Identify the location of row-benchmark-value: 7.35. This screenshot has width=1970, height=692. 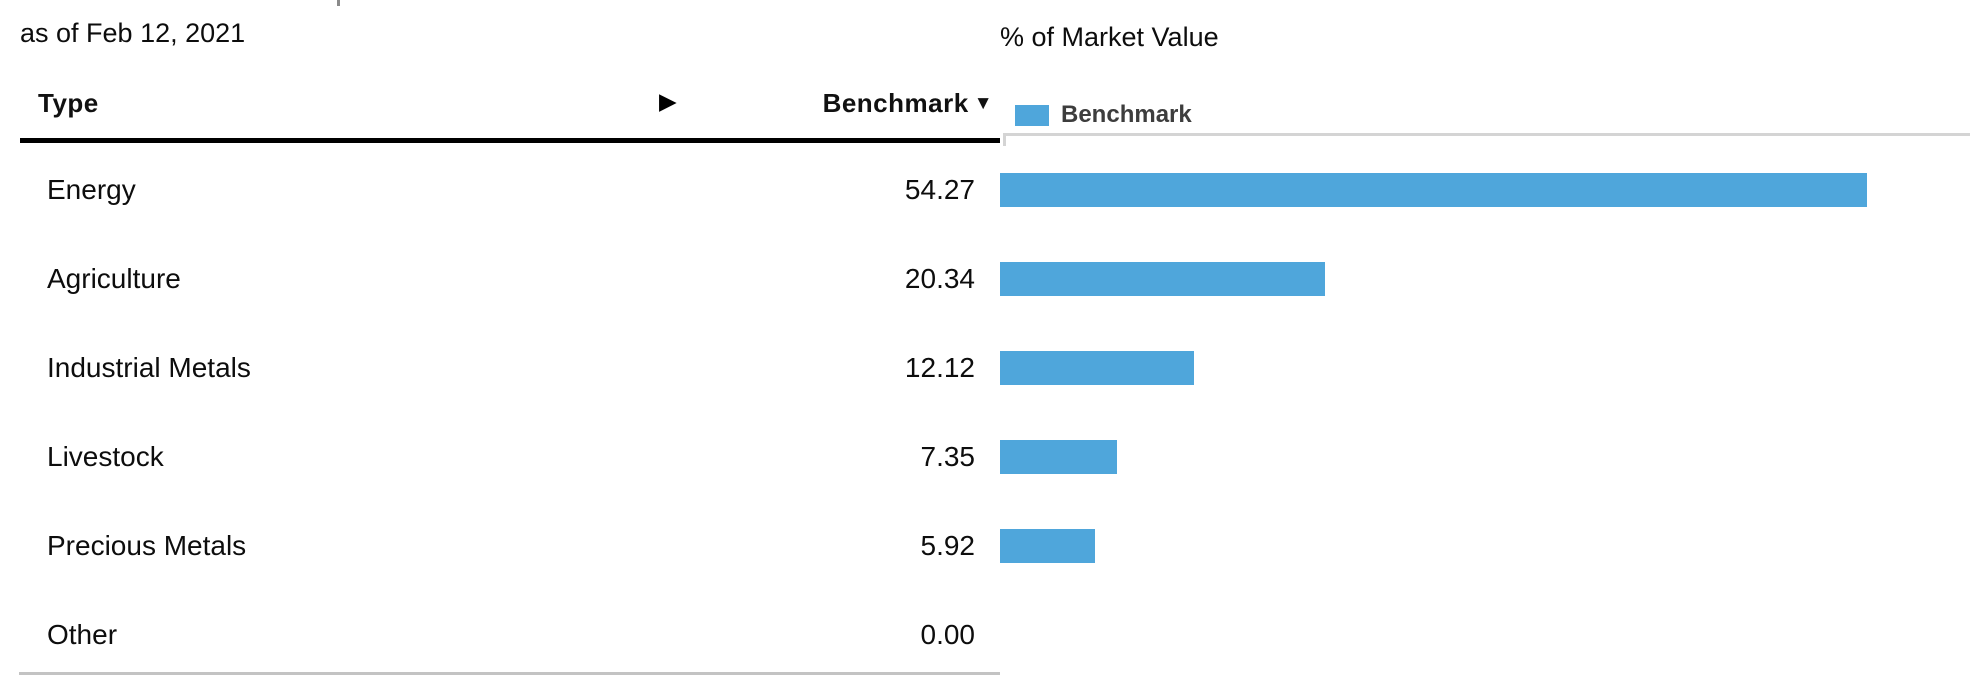
(948, 456).